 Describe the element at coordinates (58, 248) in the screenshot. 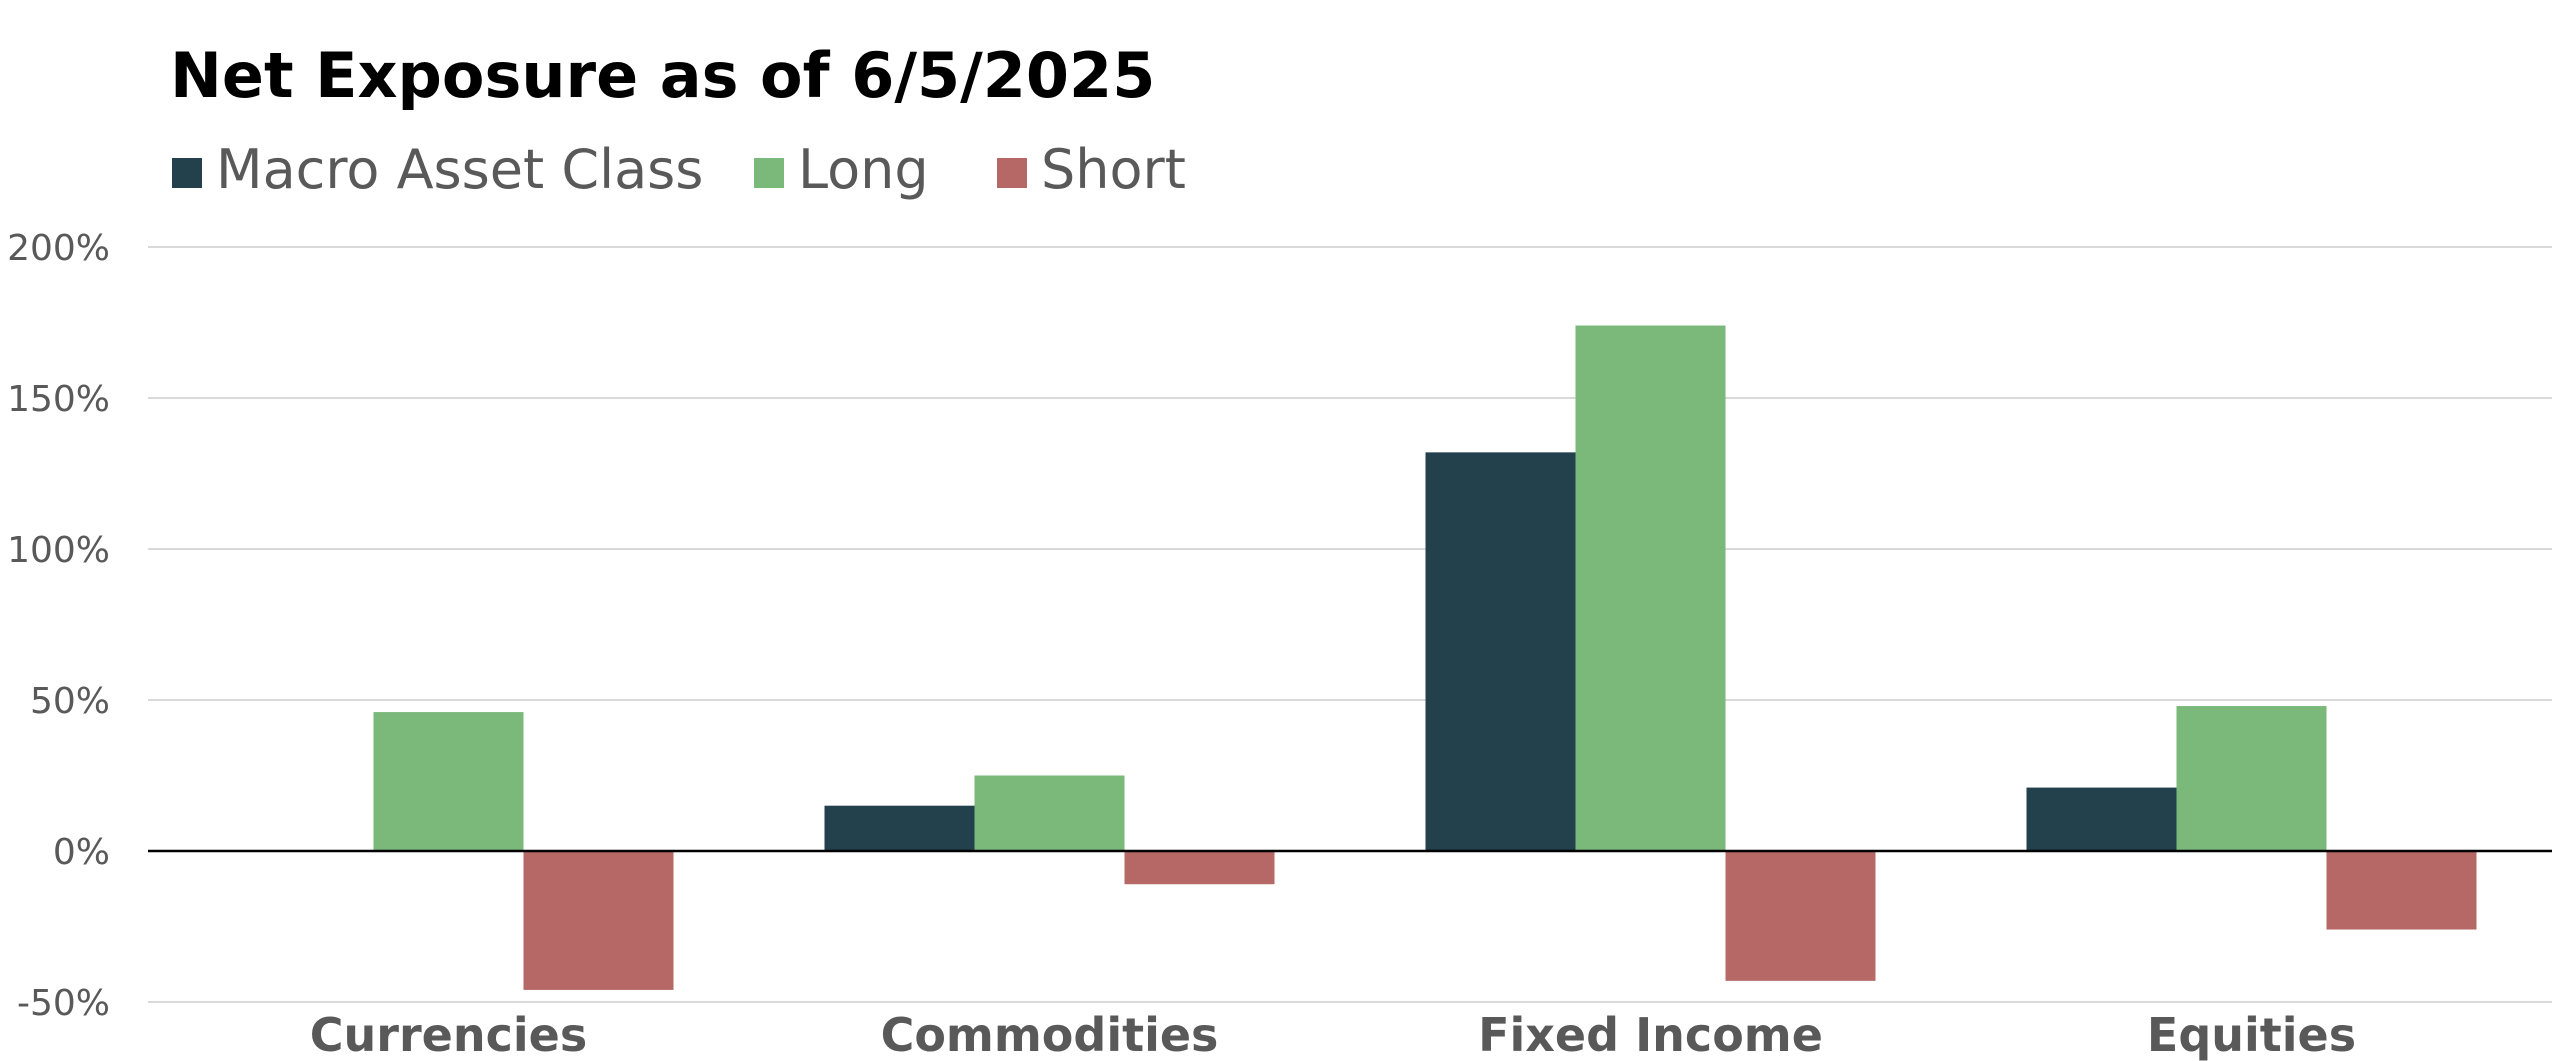

I see `y-tick-label: 200%` at that location.